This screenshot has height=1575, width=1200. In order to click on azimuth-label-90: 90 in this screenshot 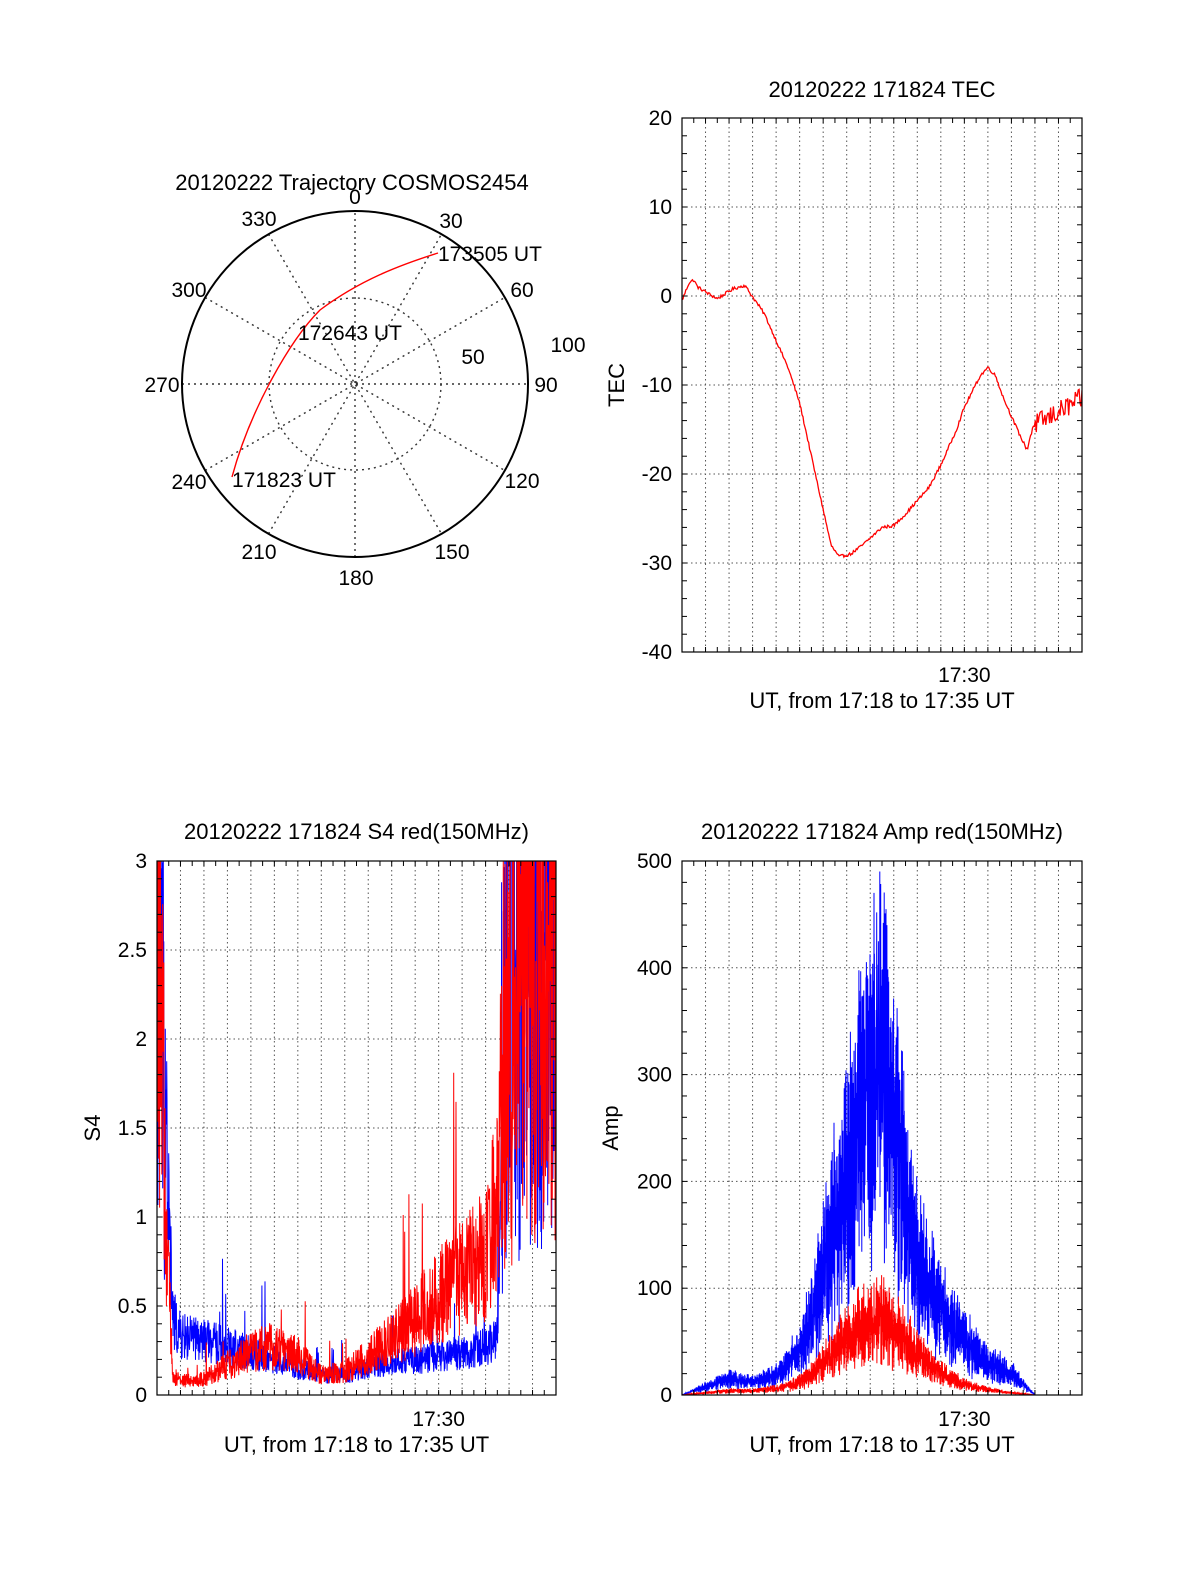, I will do `click(545, 385)`.